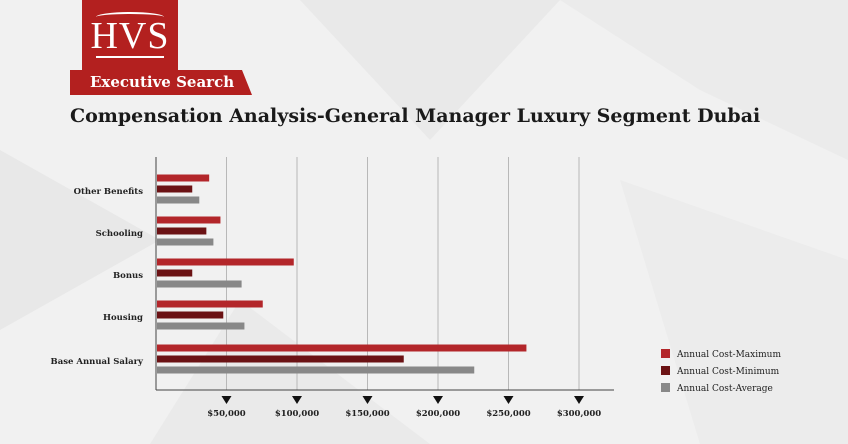 The height and width of the screenshot is (444, 848). What do you see at coordinates (367, 414) in the screenshot?
I see `tick-label-3: $150,000` at bounding box center [367, 414].